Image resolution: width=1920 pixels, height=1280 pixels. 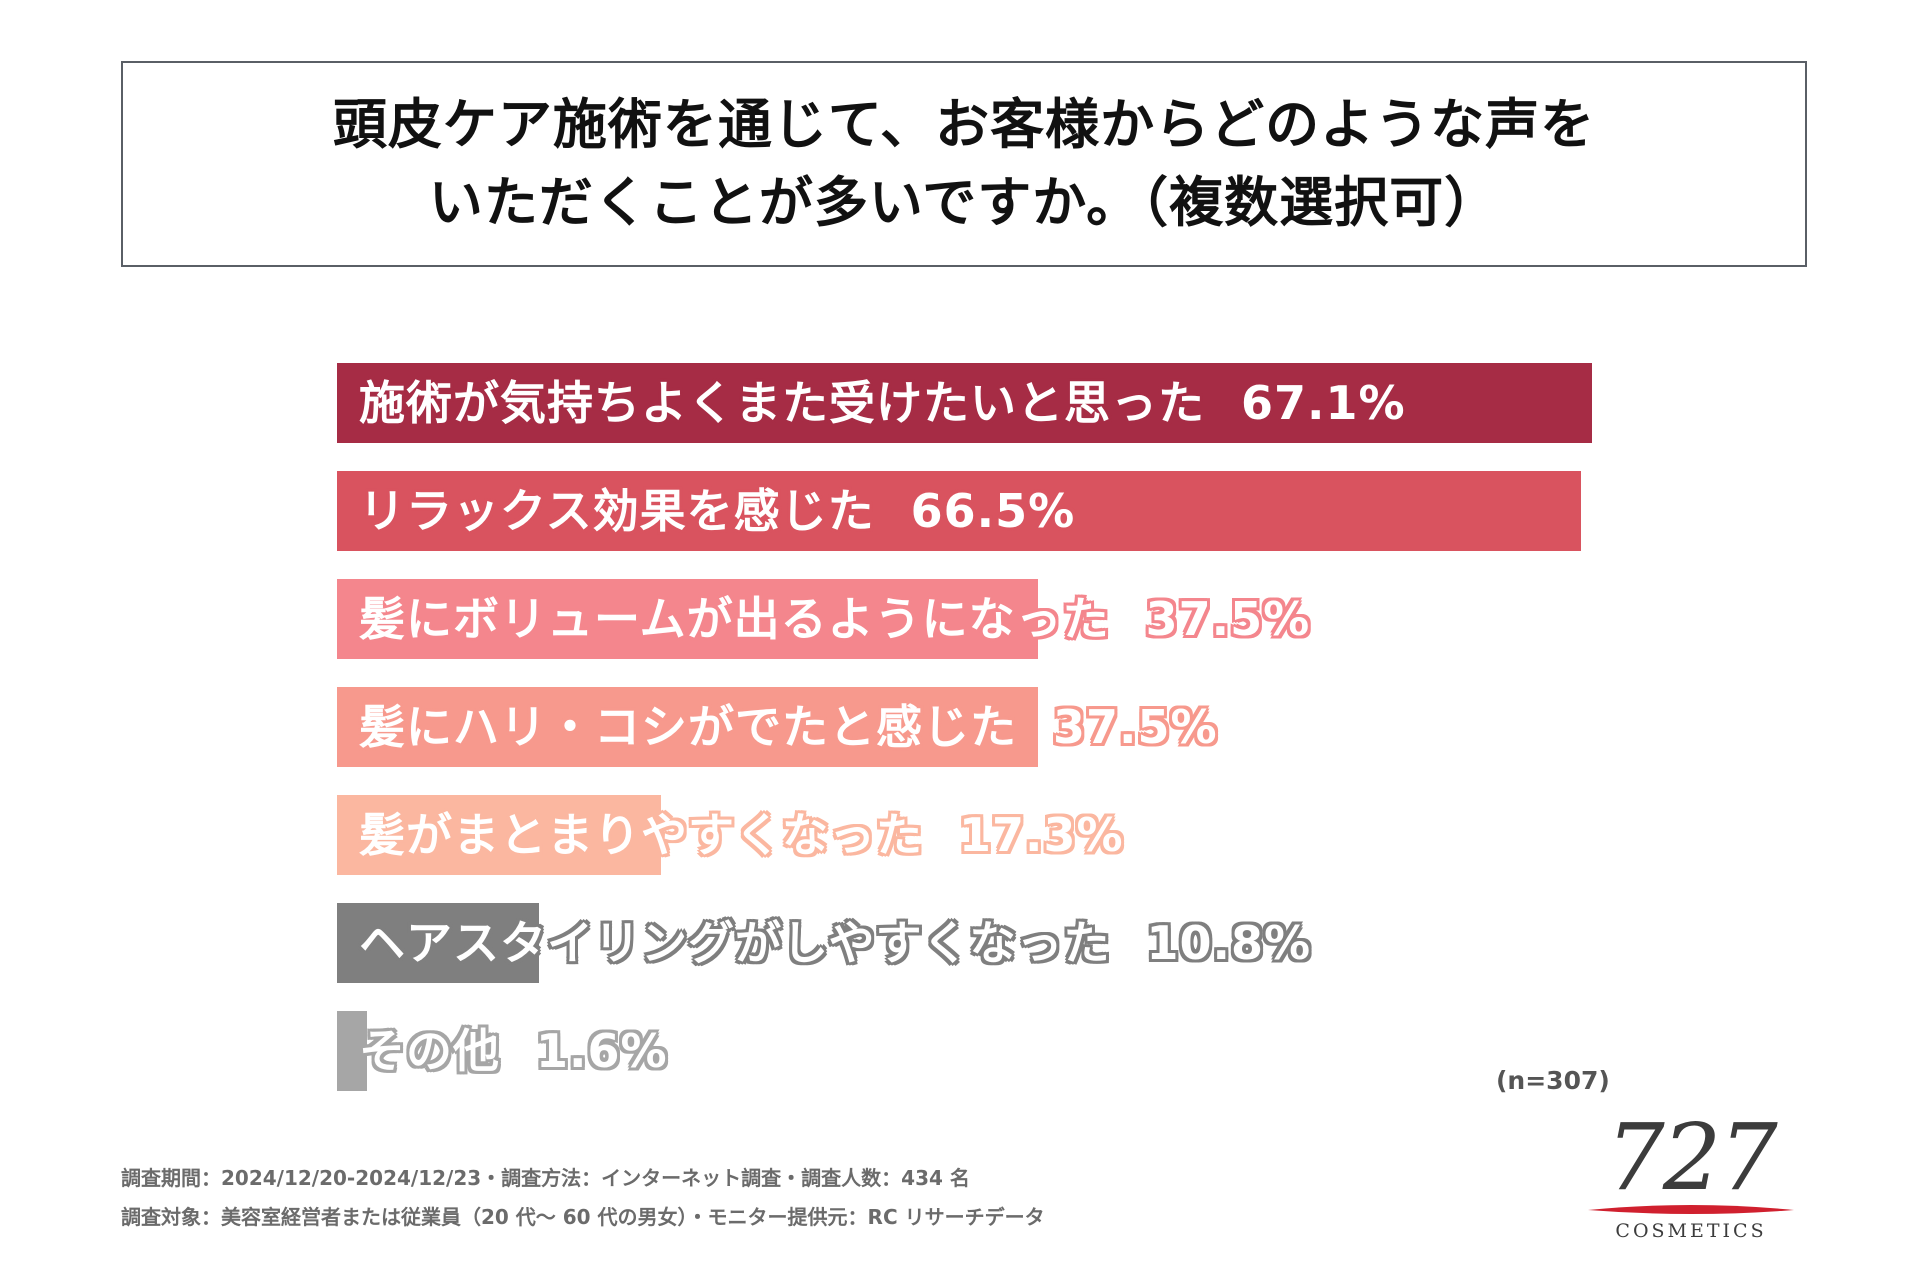 What do you see at coordinates (734, 619) in the screenshot?
I see `category-label: 髪にボリュームが出るようになった` at bounding box center [734, 619].